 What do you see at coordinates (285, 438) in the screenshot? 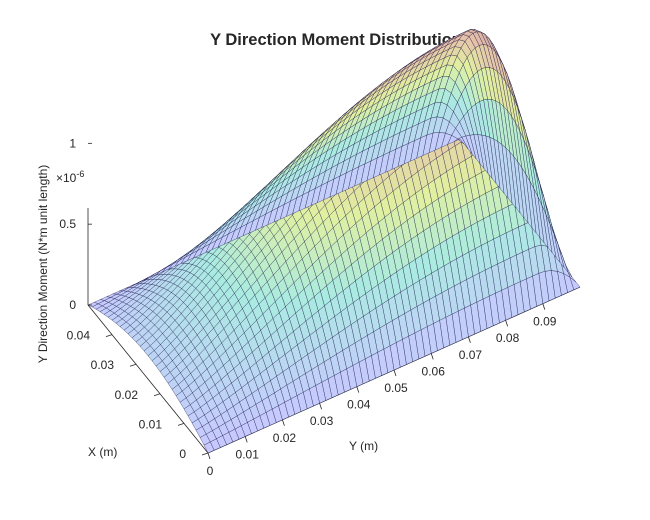
I see `y-tick-label: 0.02` at bounding box center [285, 438].